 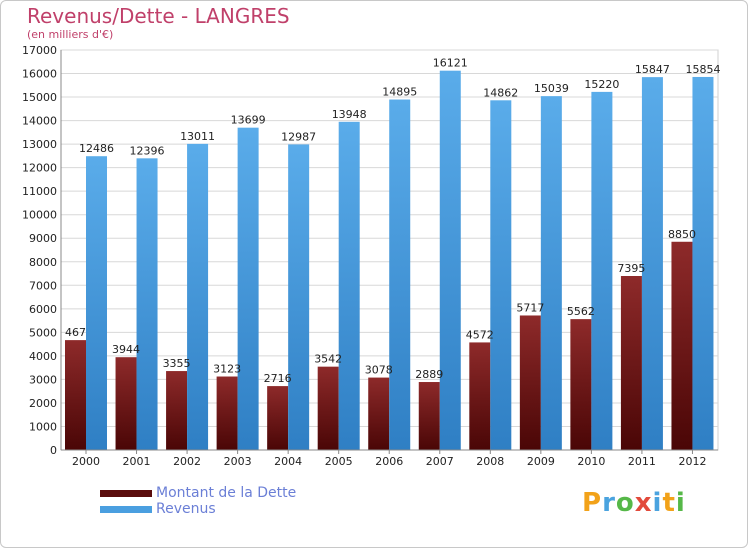 What do you see at coordinates (429, 374) in the screenshot?
I see `data-label: 2889` at bounding box center [429, 374].